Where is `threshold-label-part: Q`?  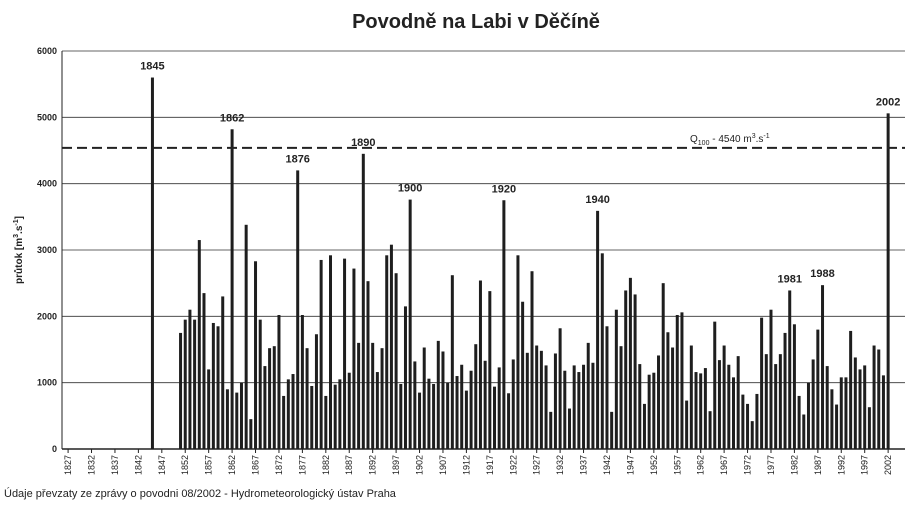
threshold-label-part: Q is located at coordinates (694, 139).